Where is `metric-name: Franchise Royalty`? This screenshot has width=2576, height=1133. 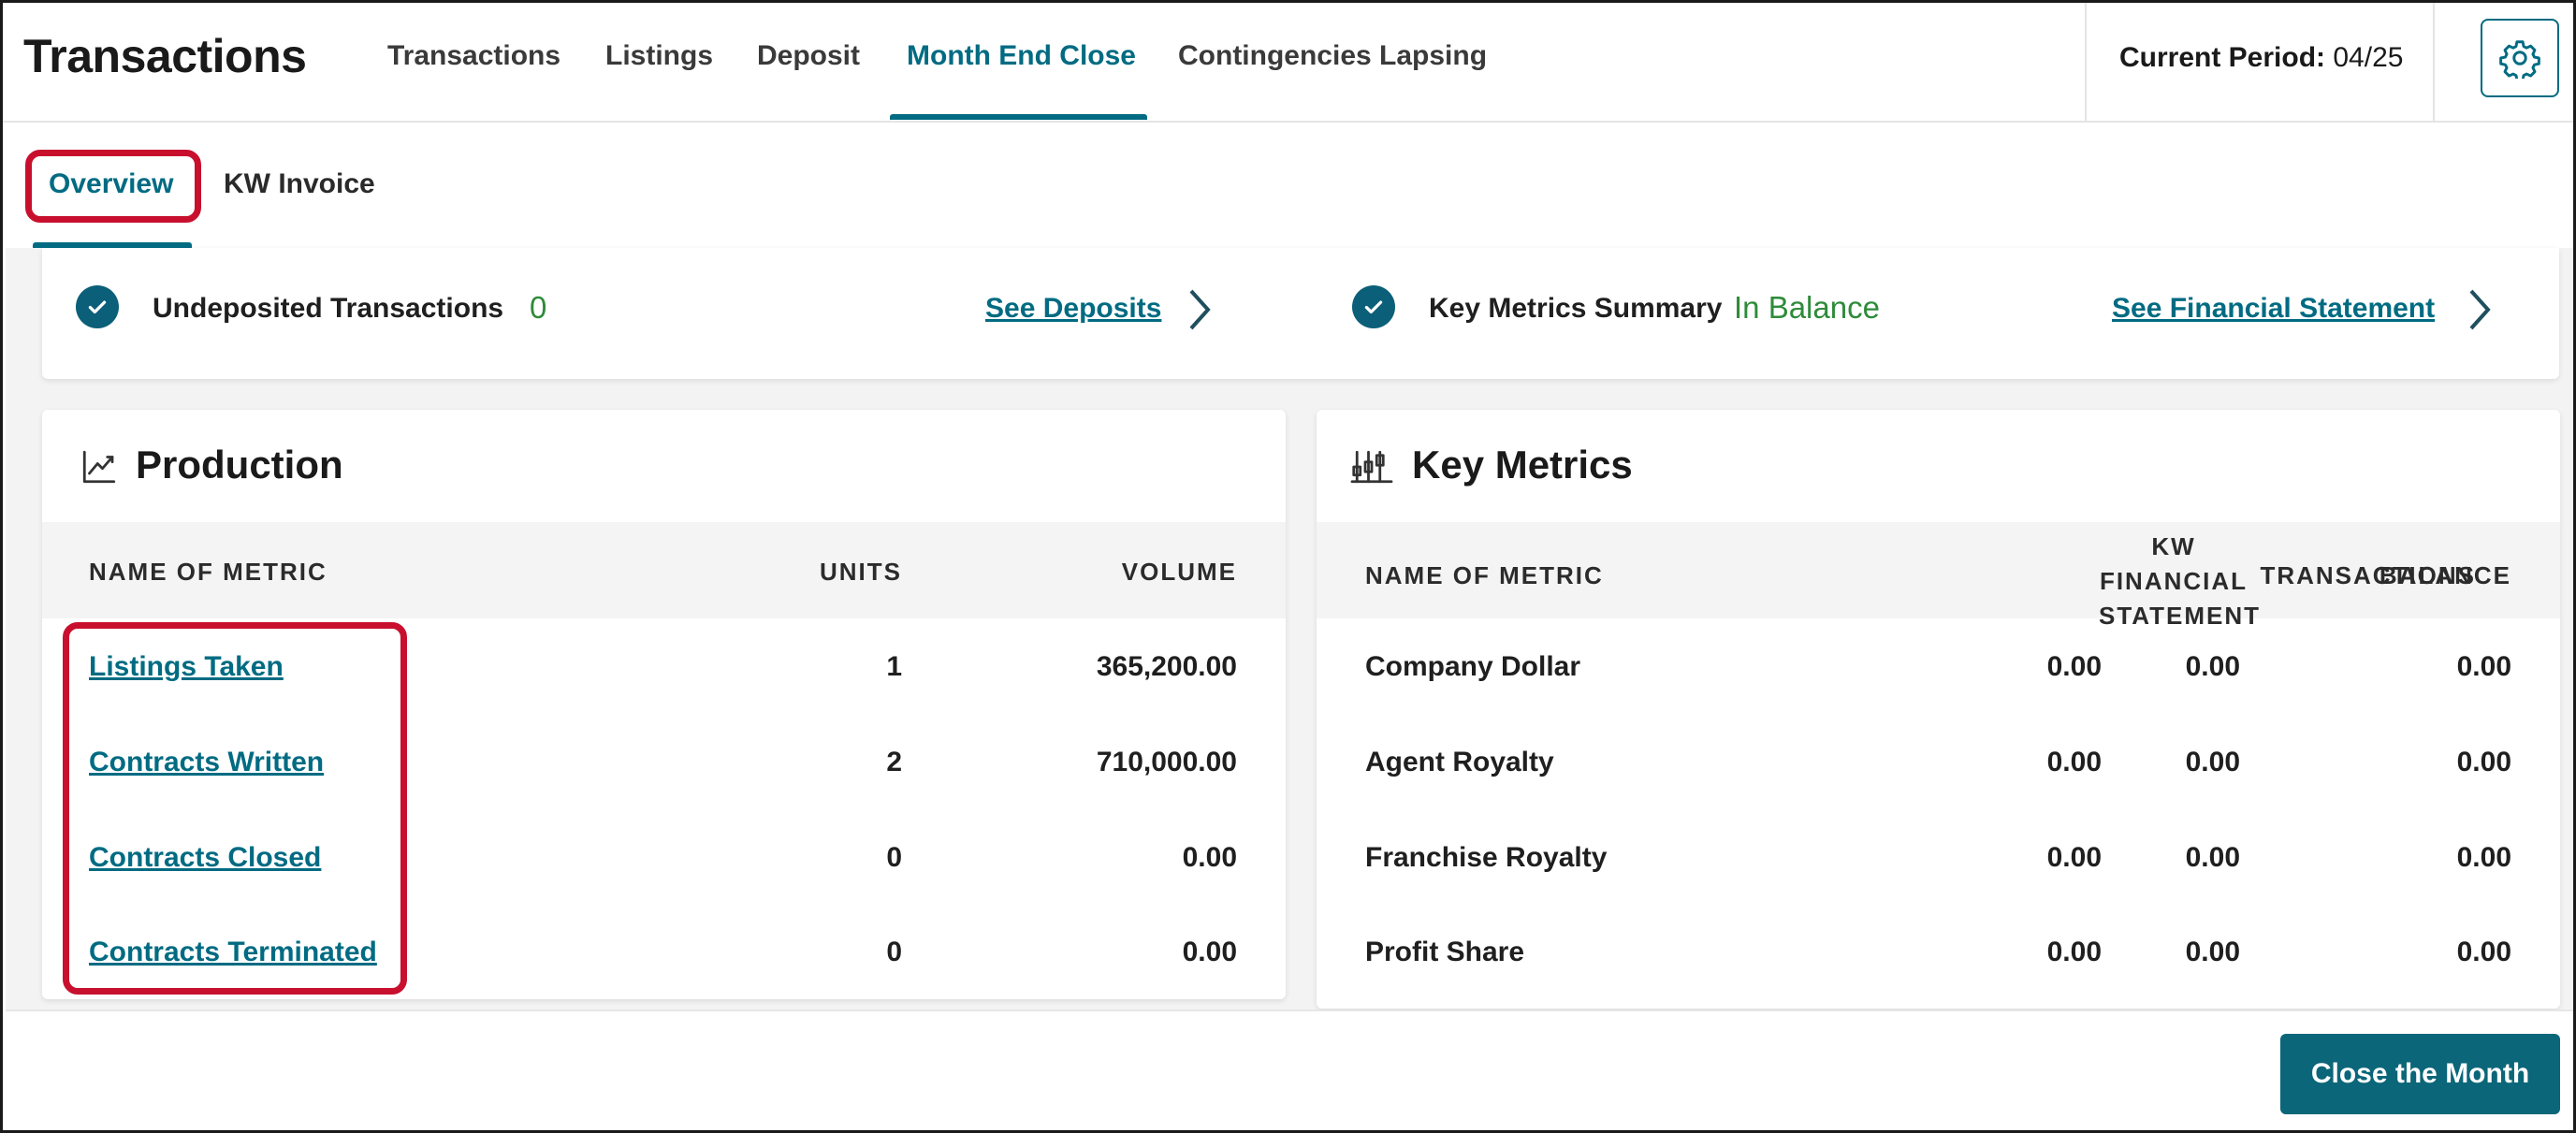
metric-name: Franchise Royalty is located at coordinates (1486, 857).